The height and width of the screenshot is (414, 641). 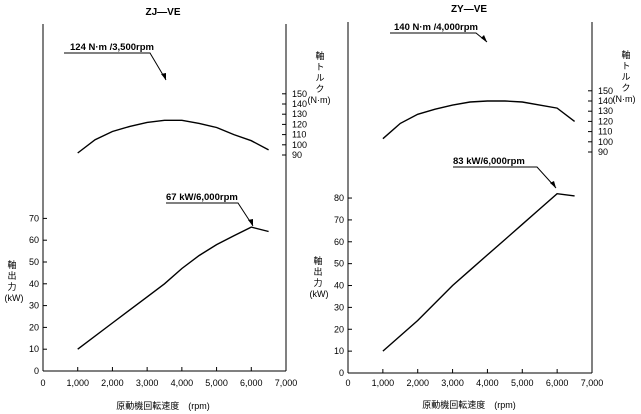 I want to click on power-peak-annotation: 83 kW/6,000rpm, so click(x=489, y=161).